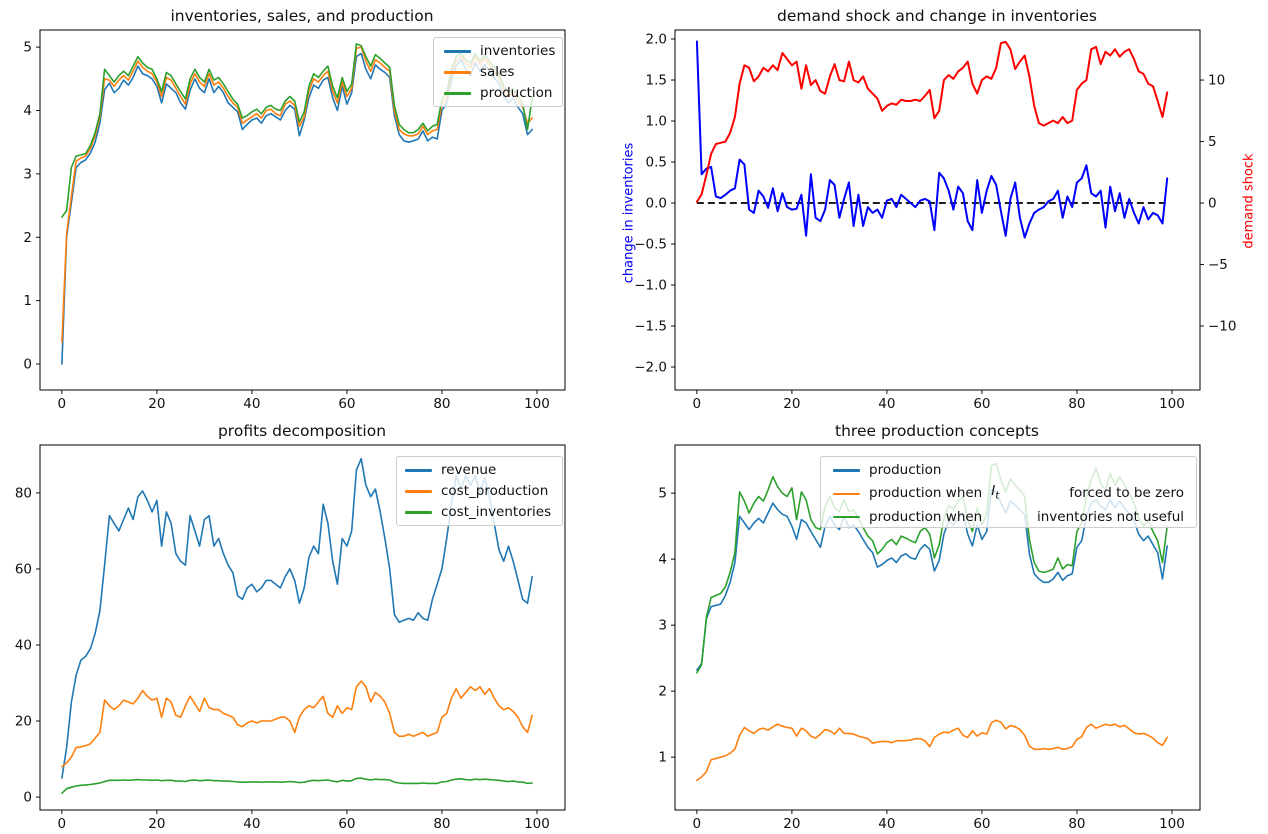  Describe the element at coordinates (1216, 81) in the screenshot. I see `y-tick-label-right: 10` at that location.